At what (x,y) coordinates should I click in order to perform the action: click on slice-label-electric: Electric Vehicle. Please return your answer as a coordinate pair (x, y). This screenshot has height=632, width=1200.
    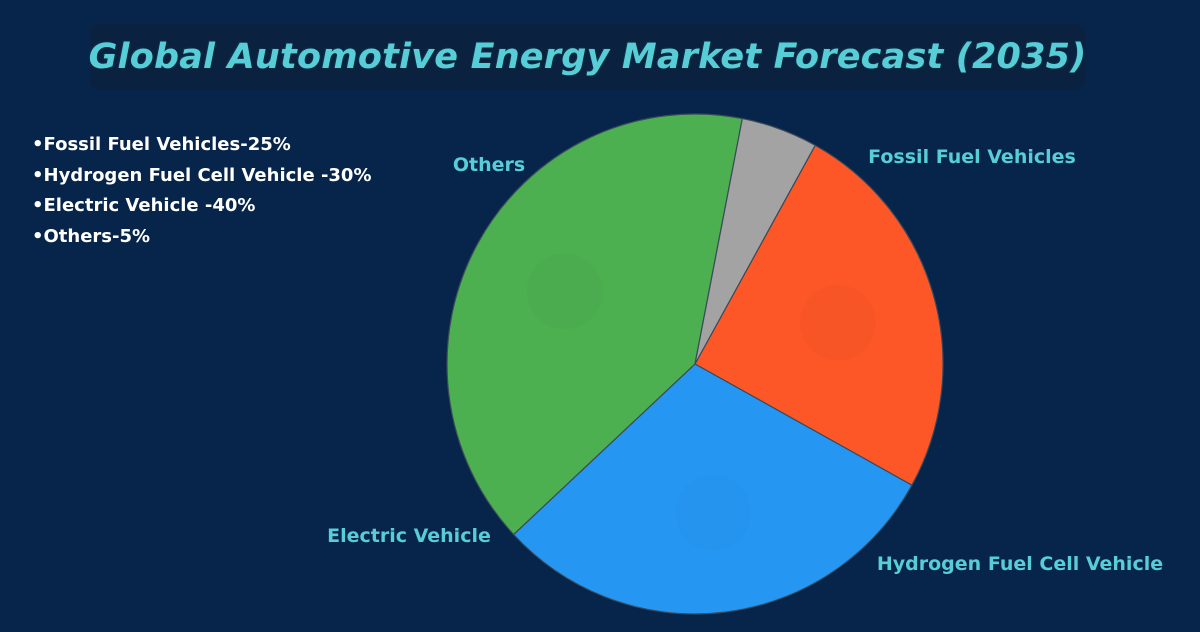
    Looking at the image, I should click on (409, 536).